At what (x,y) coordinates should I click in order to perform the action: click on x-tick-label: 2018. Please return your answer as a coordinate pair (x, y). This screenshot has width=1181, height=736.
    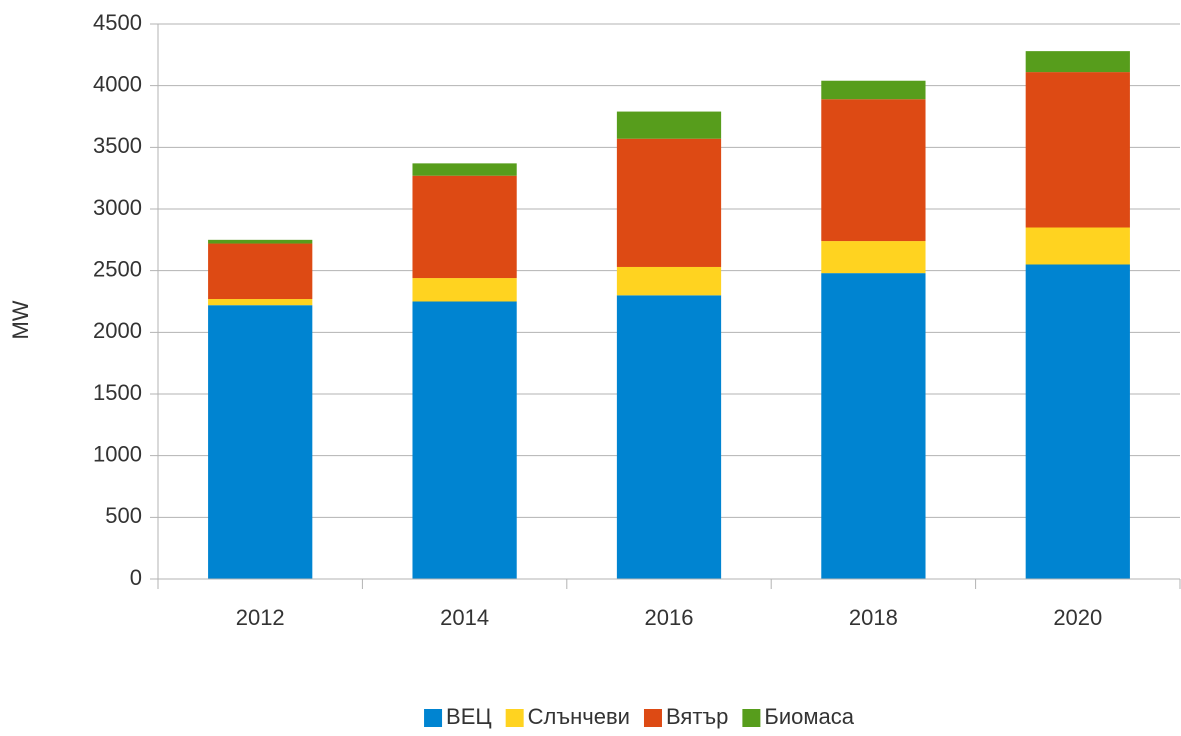
    Looking at the image, I should click on (873, 617).